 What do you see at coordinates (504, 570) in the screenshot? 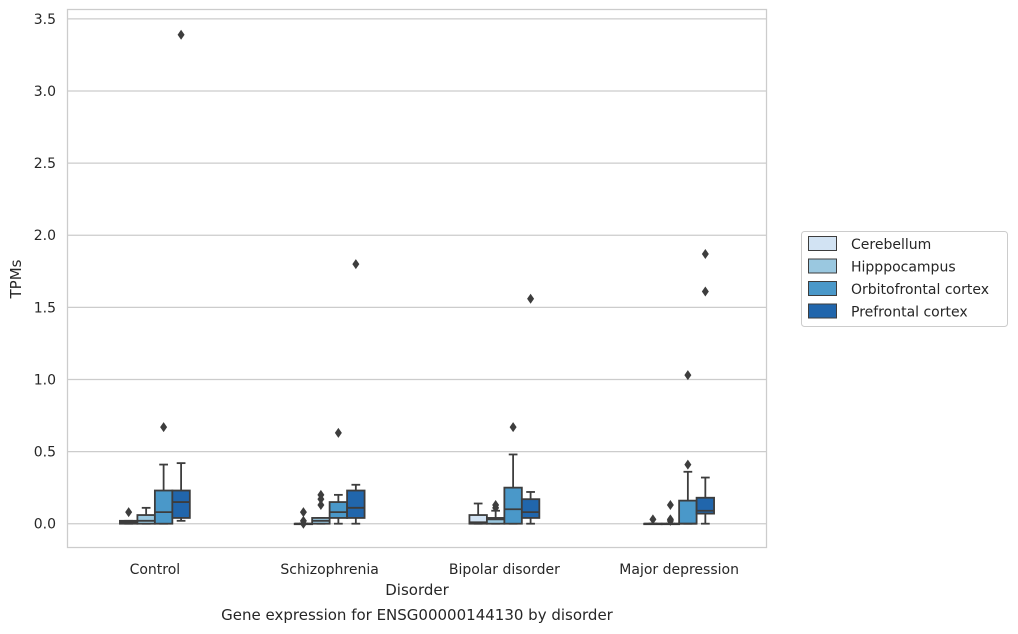
I see `x-tick-label: Bipolar disorder` at bounding box center [504, 570].